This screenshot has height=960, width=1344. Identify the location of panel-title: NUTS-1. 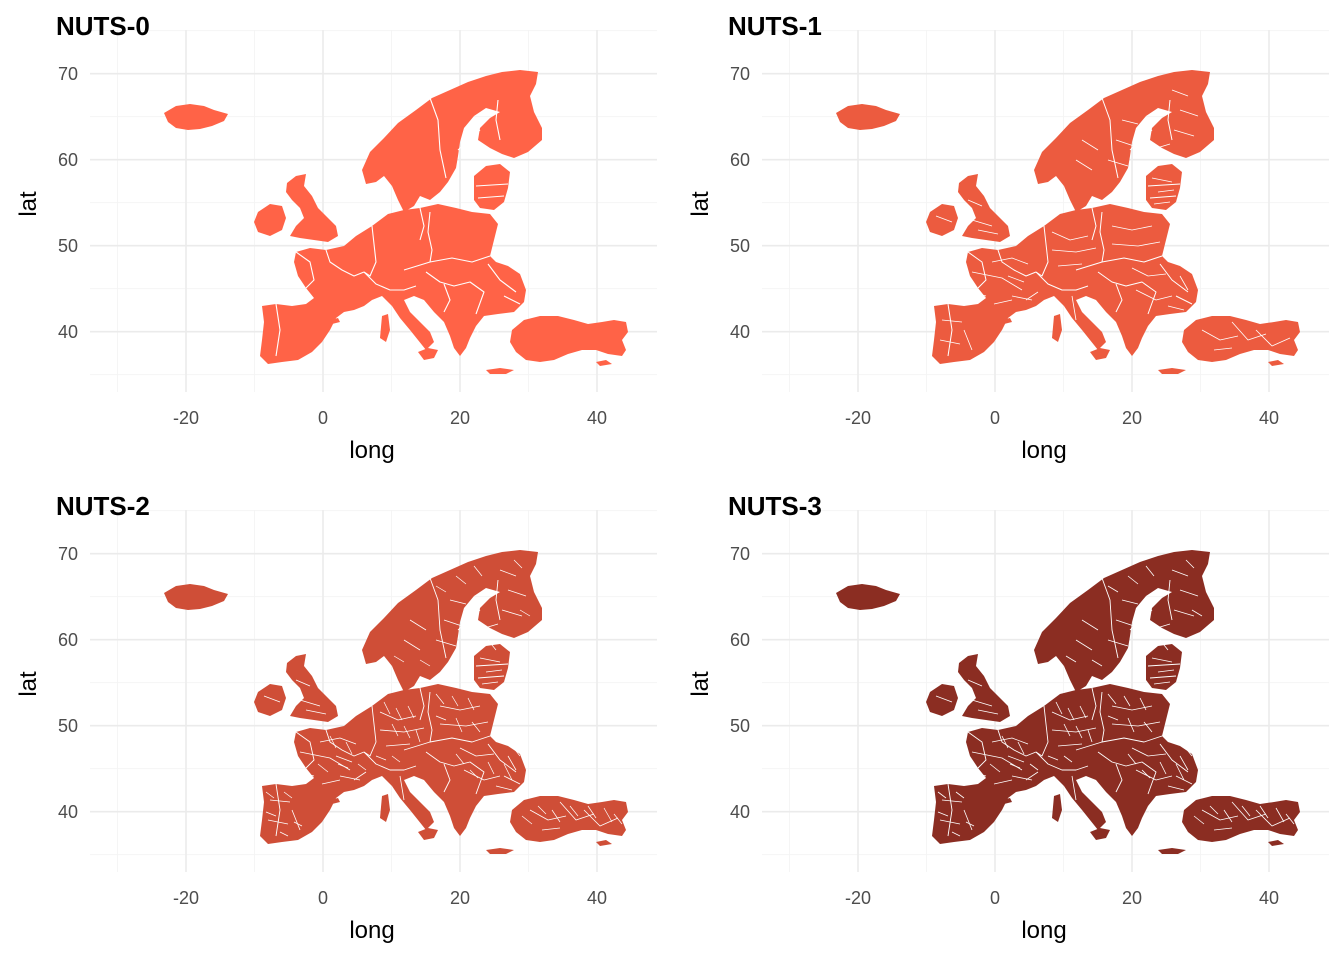
(775, 26).